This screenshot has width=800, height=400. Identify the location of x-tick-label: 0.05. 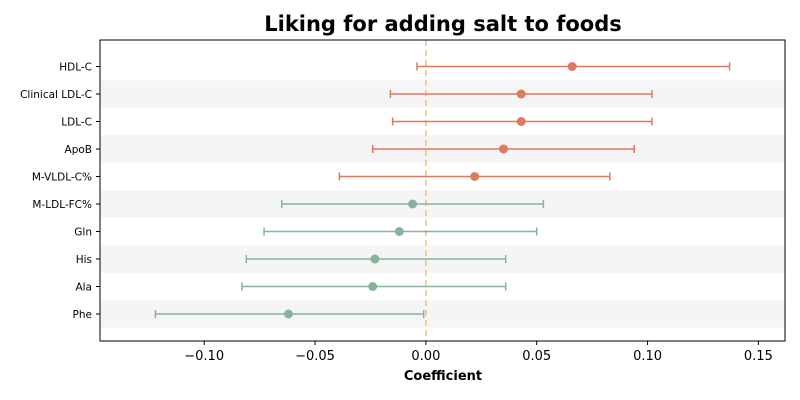
(536, 356).